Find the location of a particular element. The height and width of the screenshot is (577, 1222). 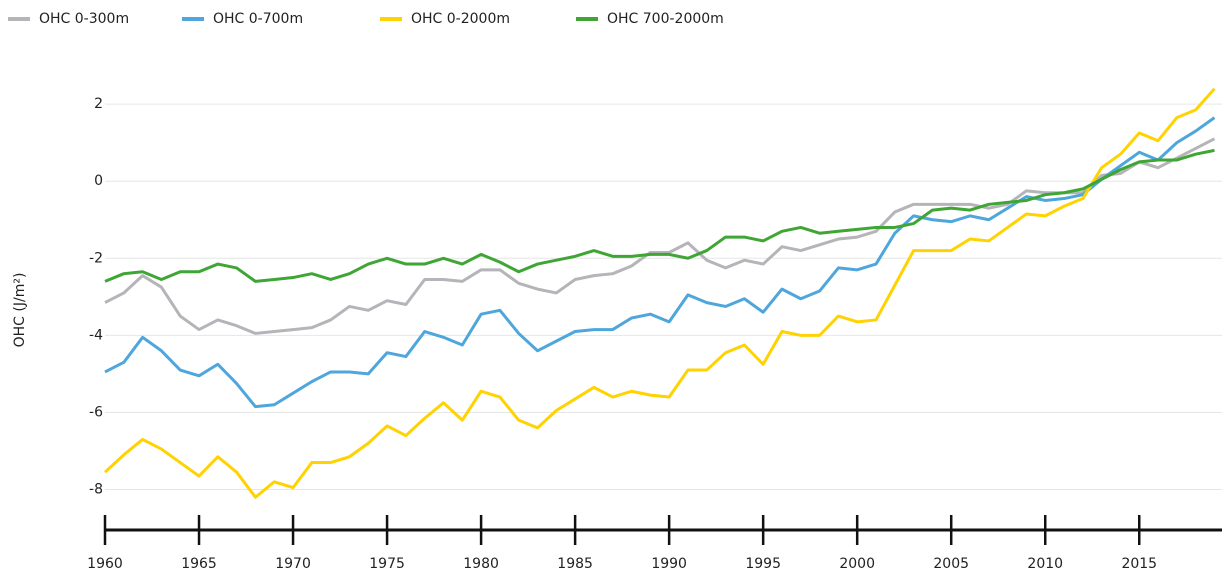

legend-label: OHC 700-2000m is located at coordinates (665, 19).